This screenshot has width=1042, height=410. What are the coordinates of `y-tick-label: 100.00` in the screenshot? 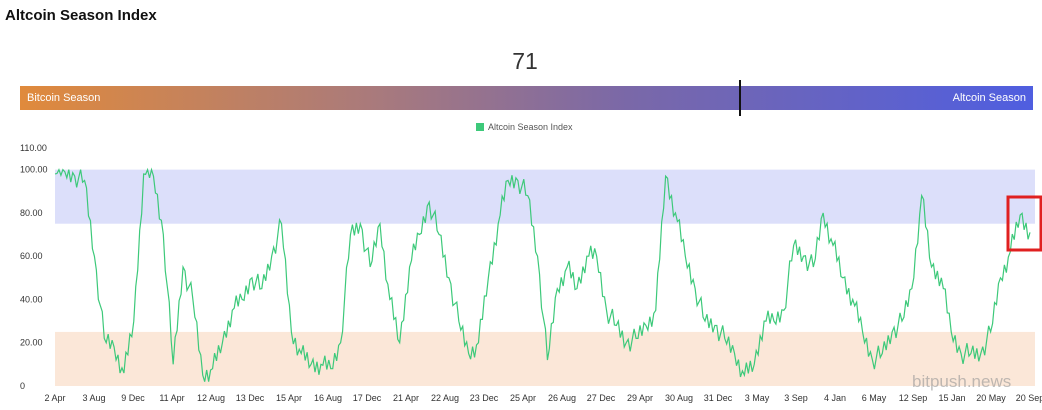 It's located at (34, 170).